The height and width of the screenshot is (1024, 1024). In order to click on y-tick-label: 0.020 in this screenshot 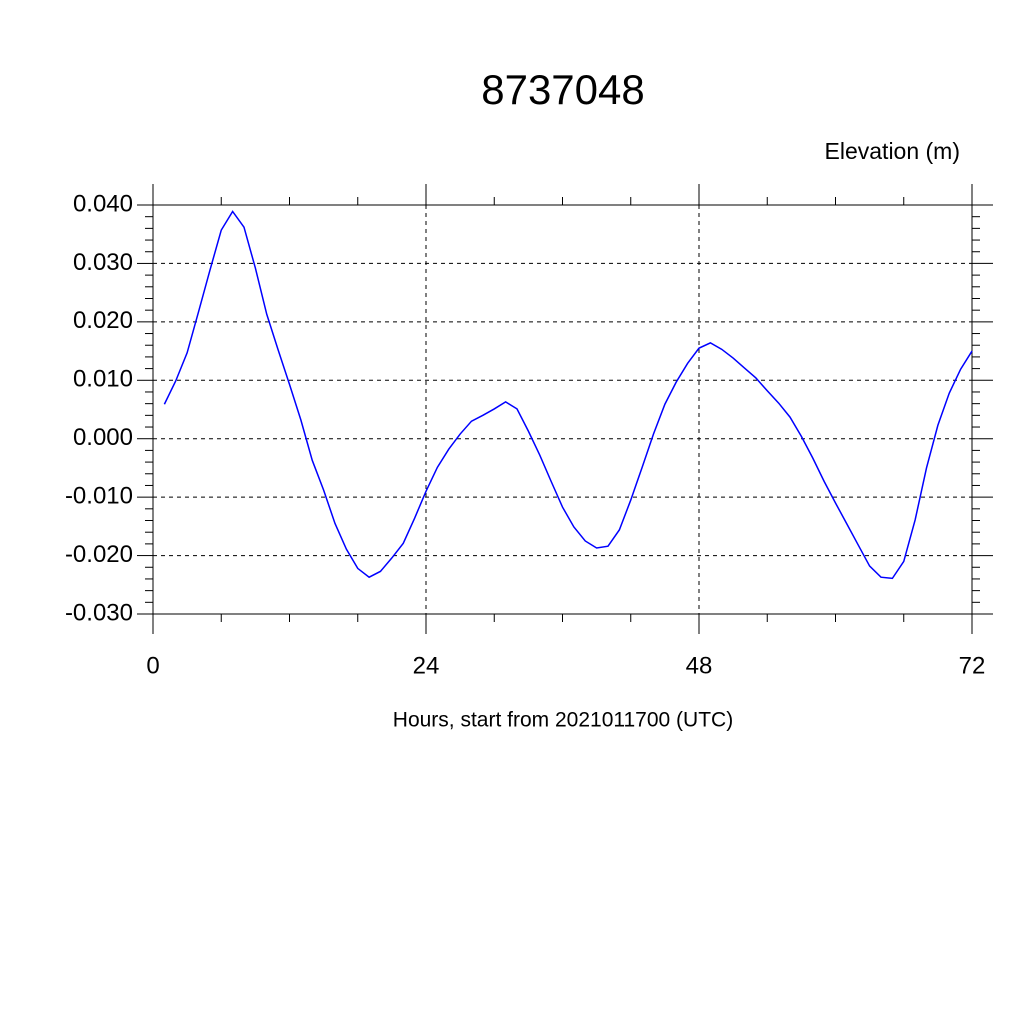, I will do `click(103, 320)`.